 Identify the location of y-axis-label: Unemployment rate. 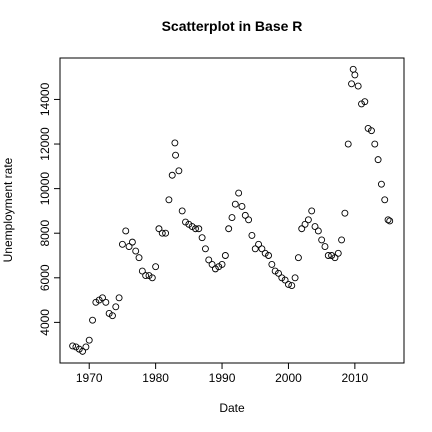
(8, 209).